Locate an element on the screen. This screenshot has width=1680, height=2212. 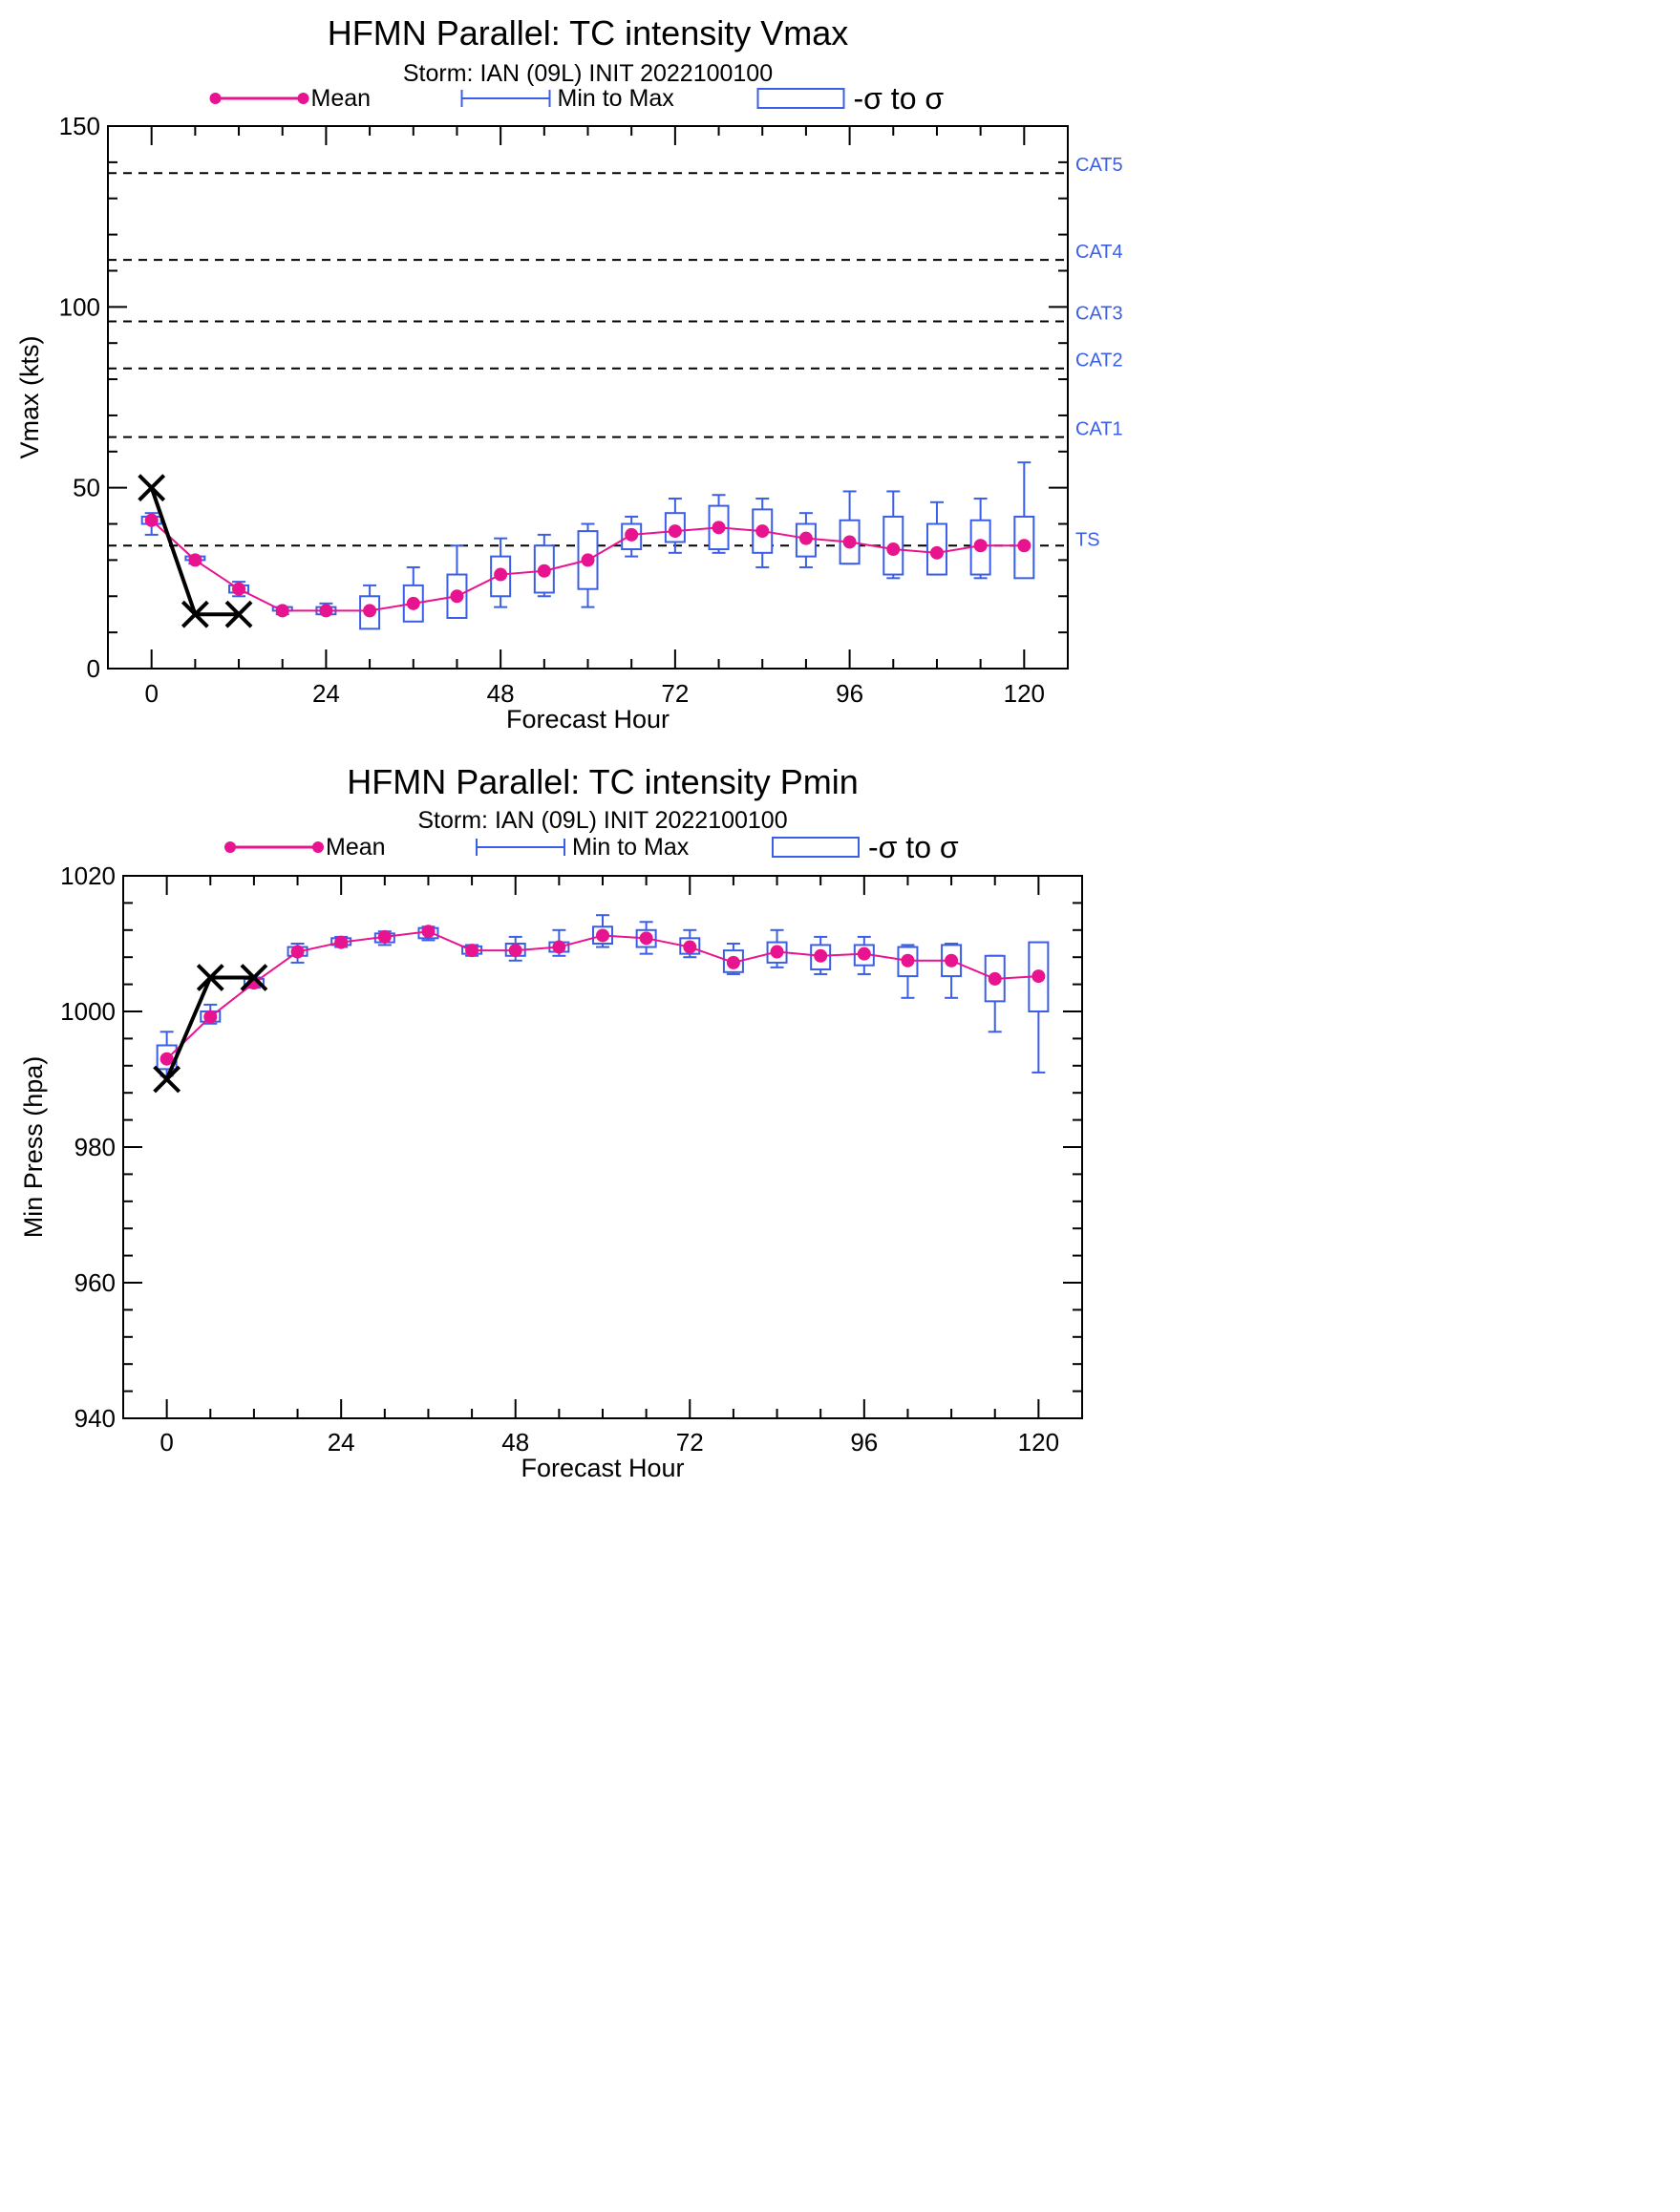
y-tick-label: 1000 is located at coordinates (88, 1011).